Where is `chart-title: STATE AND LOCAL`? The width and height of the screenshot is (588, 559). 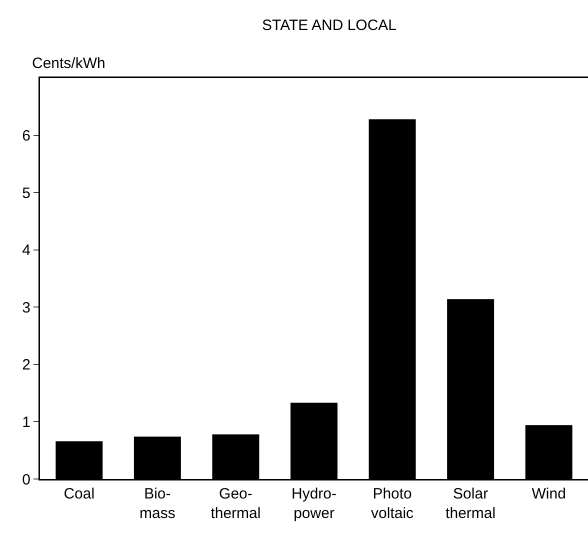
chart-title: STATE AND LOCAL is located at coordinates (329, 25).